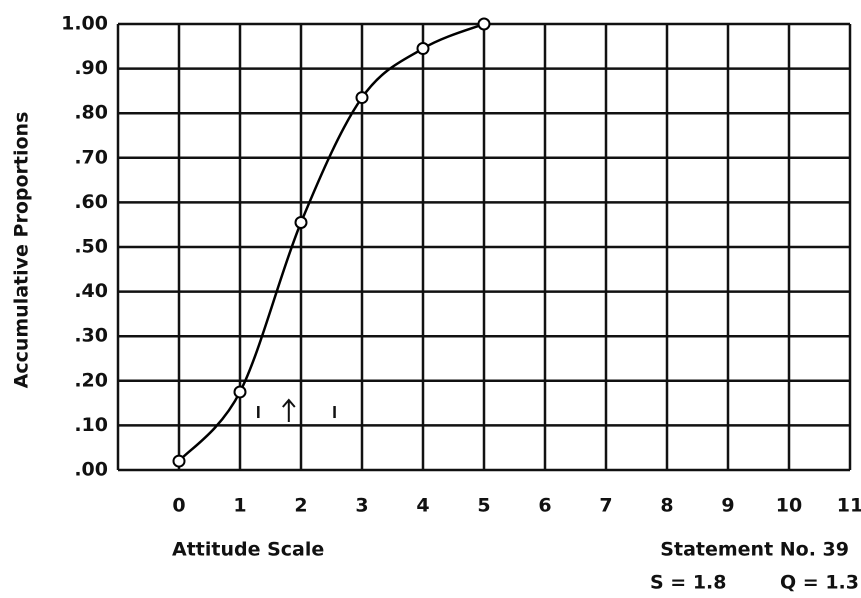 This screenshot has width=861, height=598. I want to click on y-tick-label: .50, so click(91, 247).